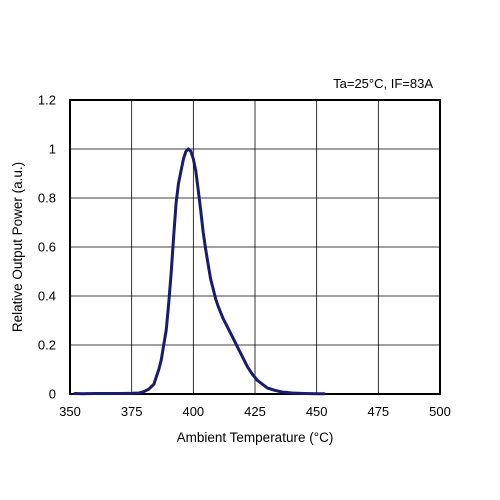  Describe the element at coordinates (70, 411) in the screenshot. I see `x-tick-label: 350` at that location.